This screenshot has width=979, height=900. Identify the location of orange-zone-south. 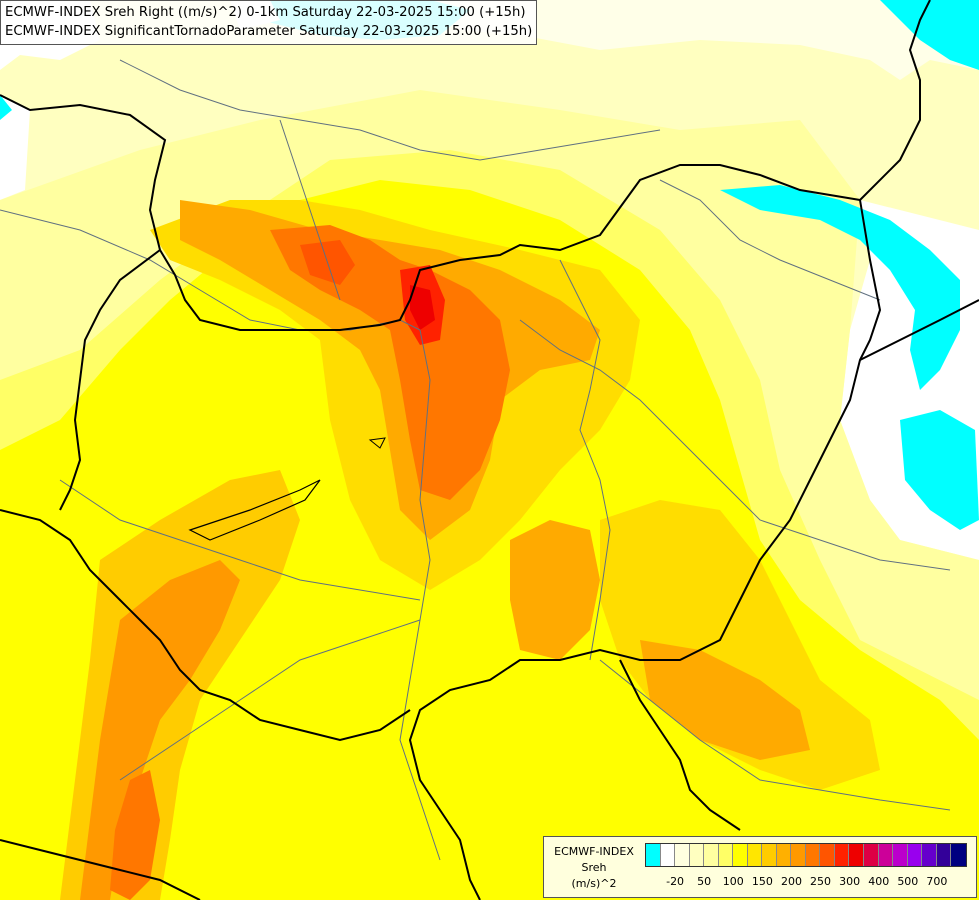
(555, 590).